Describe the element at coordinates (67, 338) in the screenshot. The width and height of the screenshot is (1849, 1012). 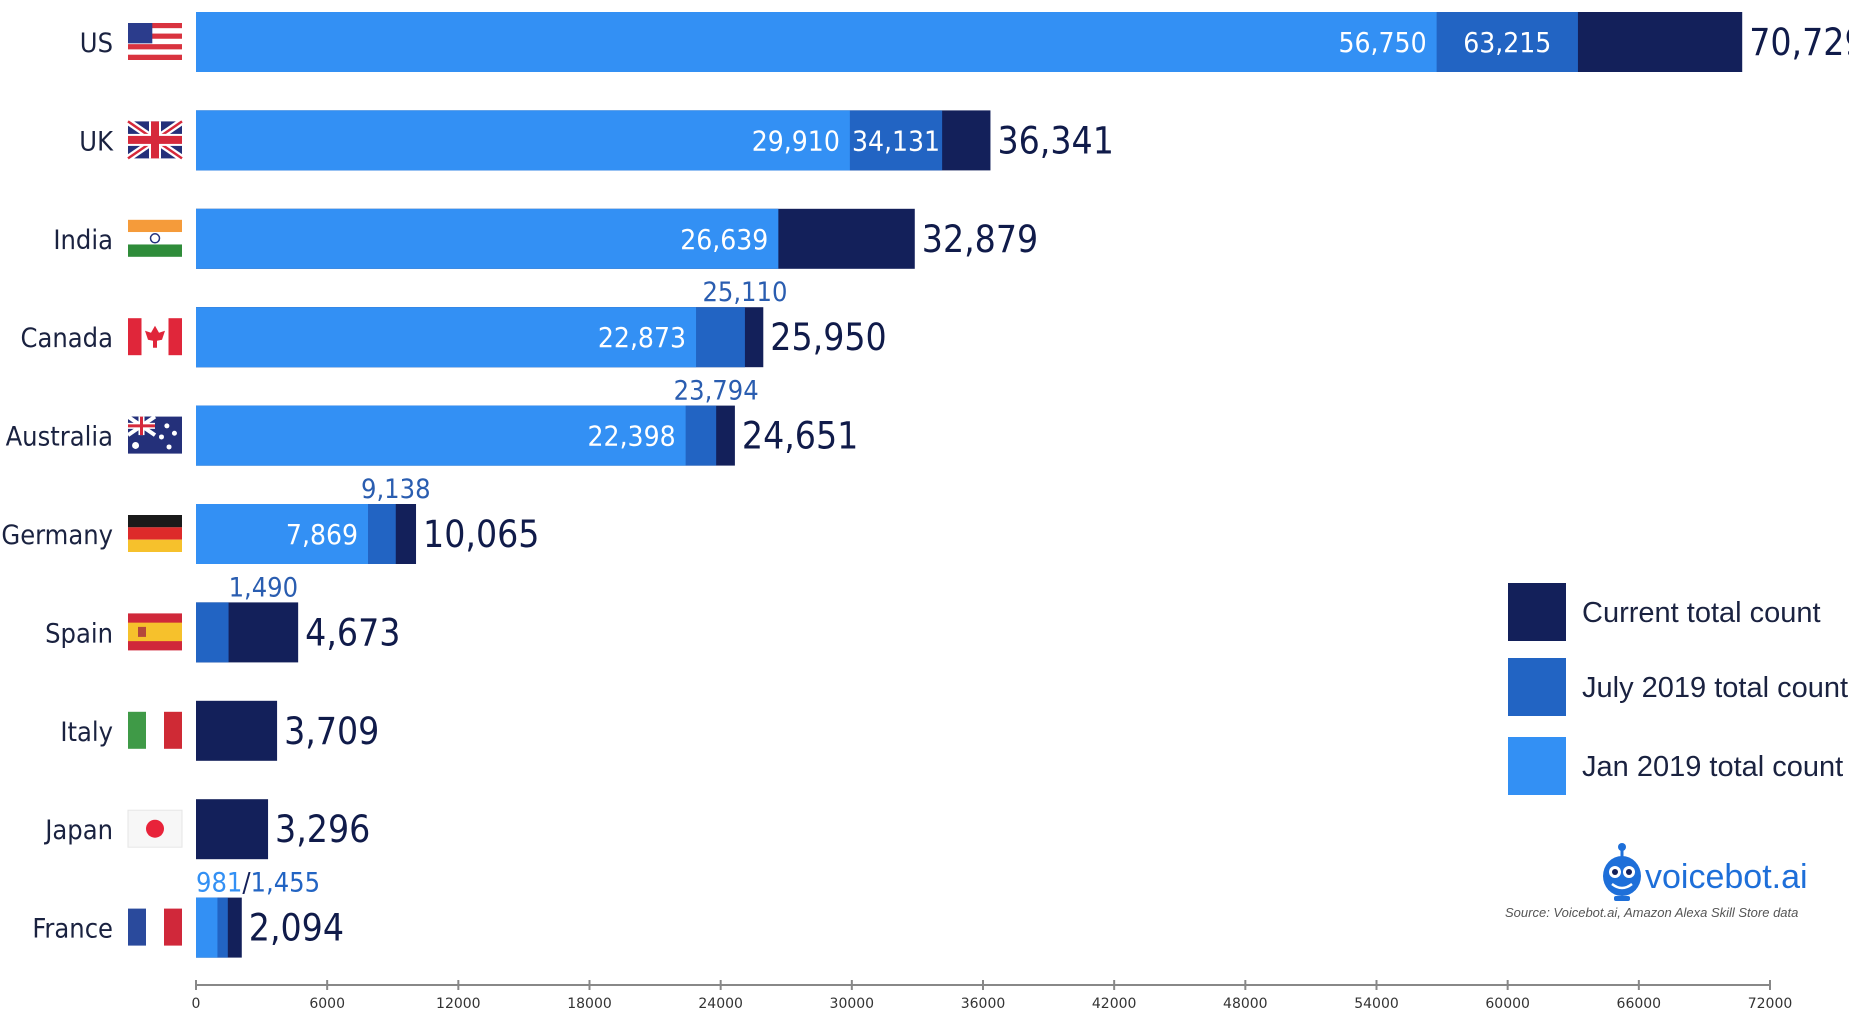
I see `category-label-canada: Canada` at that location.